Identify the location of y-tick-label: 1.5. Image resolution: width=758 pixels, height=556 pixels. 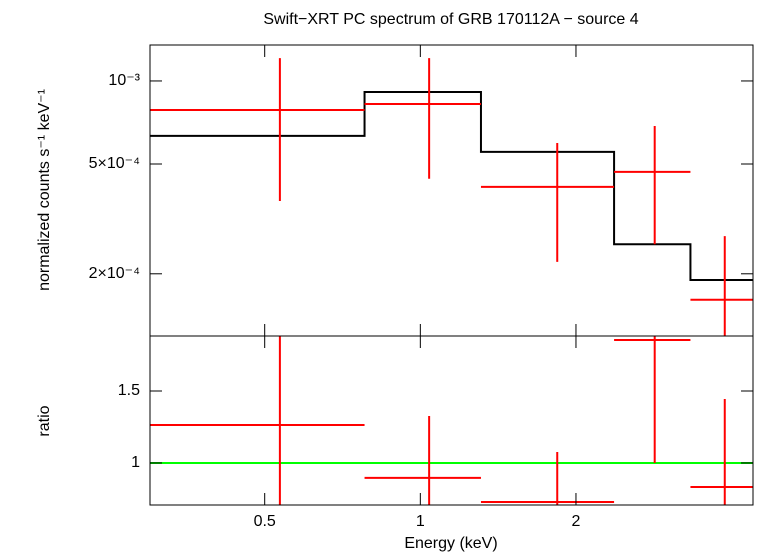
(129, 390).